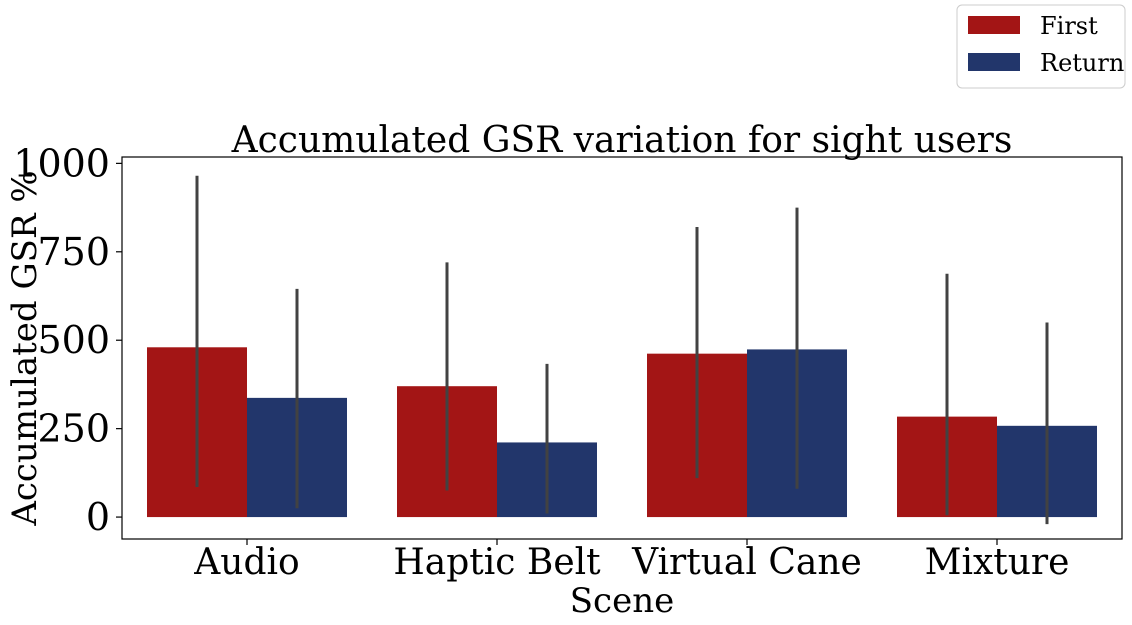 The width and height of the screenshot is (1132, 625). Describe the element at coordinates (1069, 26) in the screenshot. I see `legend-label-first: First` at that location.